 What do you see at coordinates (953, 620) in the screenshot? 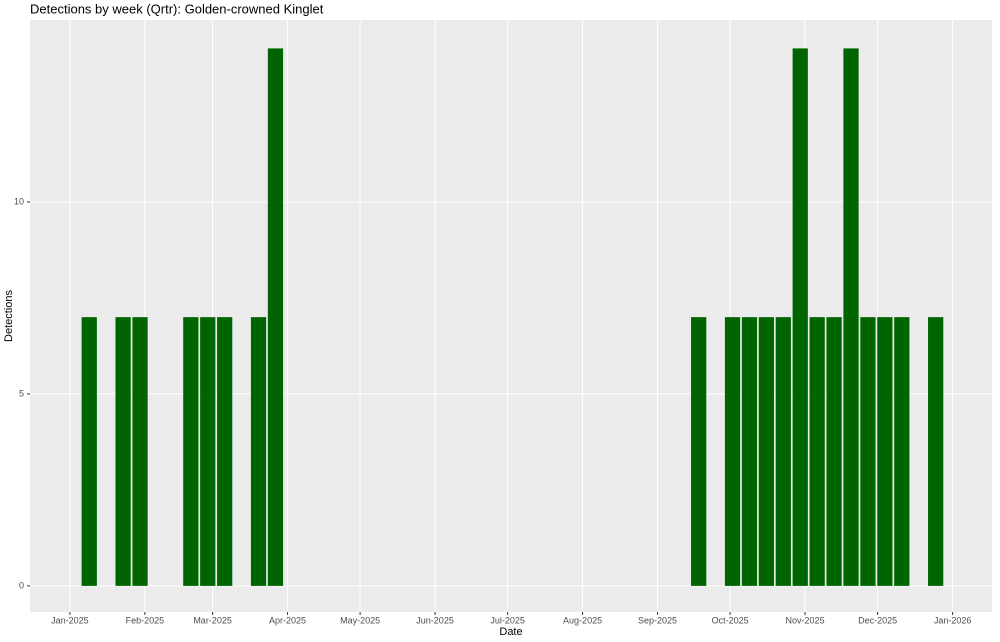
I see `x-tick-label: Jan-2026` at bounding box center [953, 620].